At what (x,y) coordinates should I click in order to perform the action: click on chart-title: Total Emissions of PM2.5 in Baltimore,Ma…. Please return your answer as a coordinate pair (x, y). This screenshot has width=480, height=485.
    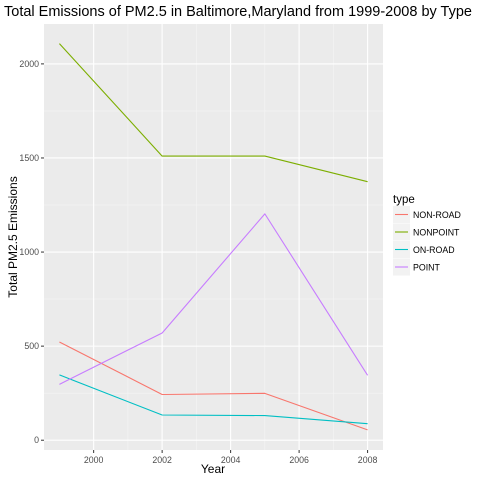
    Looking at the image, I should click on (238, 12).